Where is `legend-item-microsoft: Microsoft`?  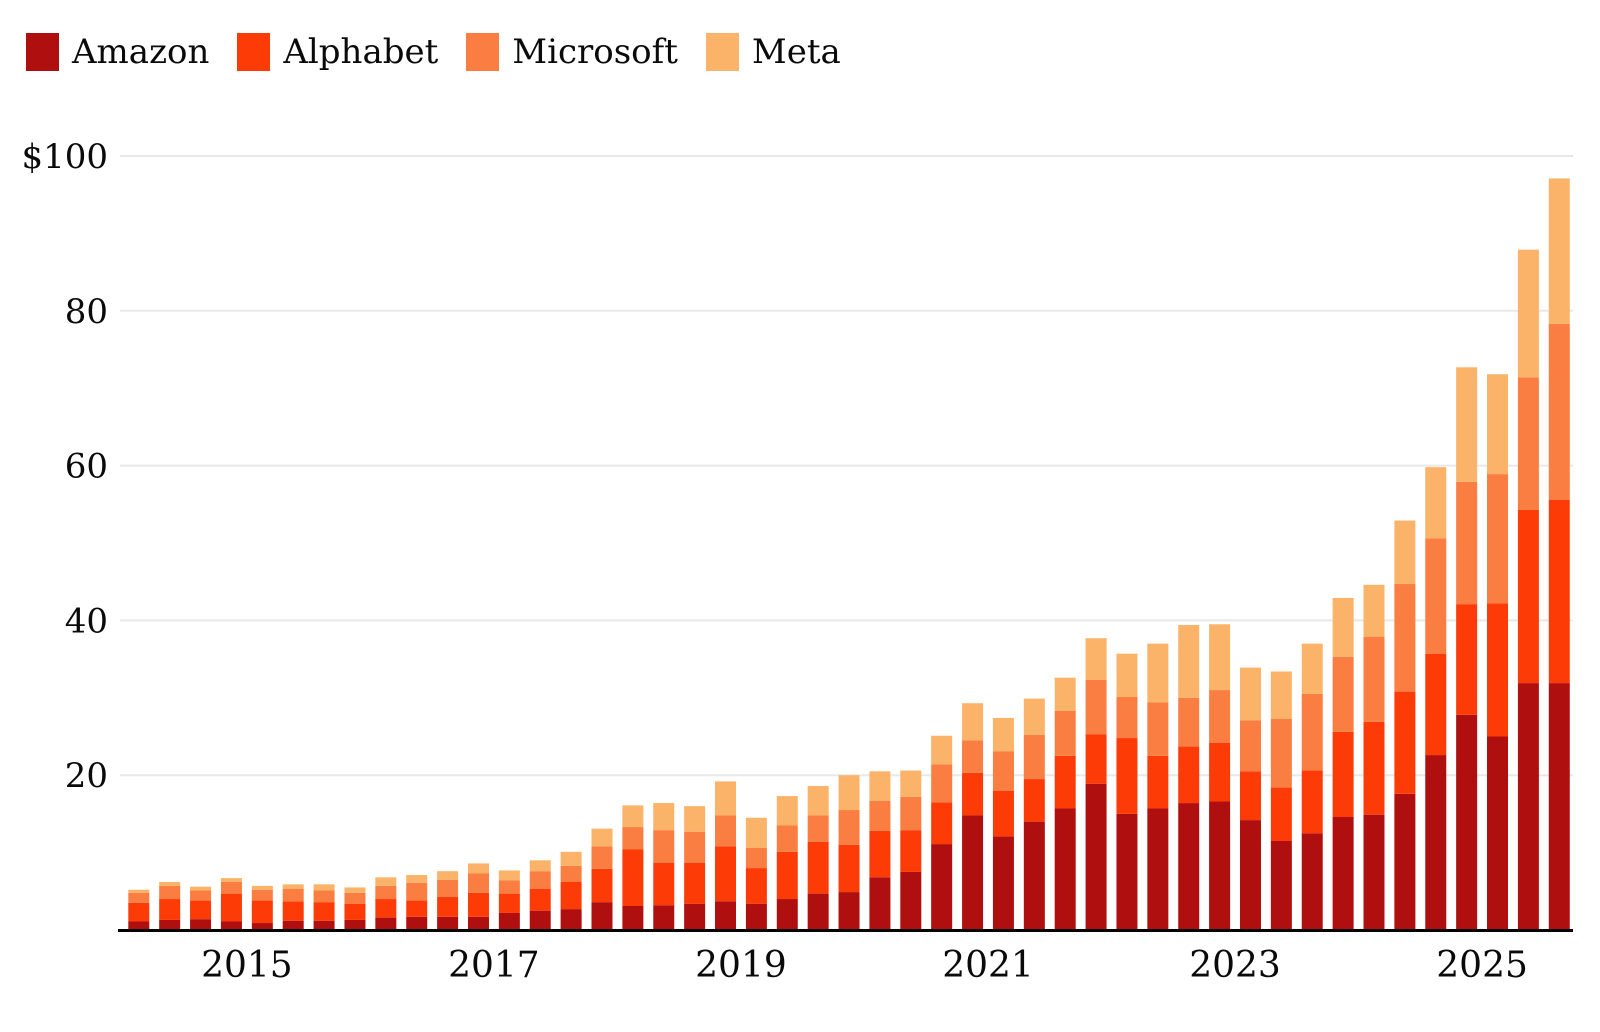 legend-item-microsoft: Microsoft is located at coordinates (572, 52).